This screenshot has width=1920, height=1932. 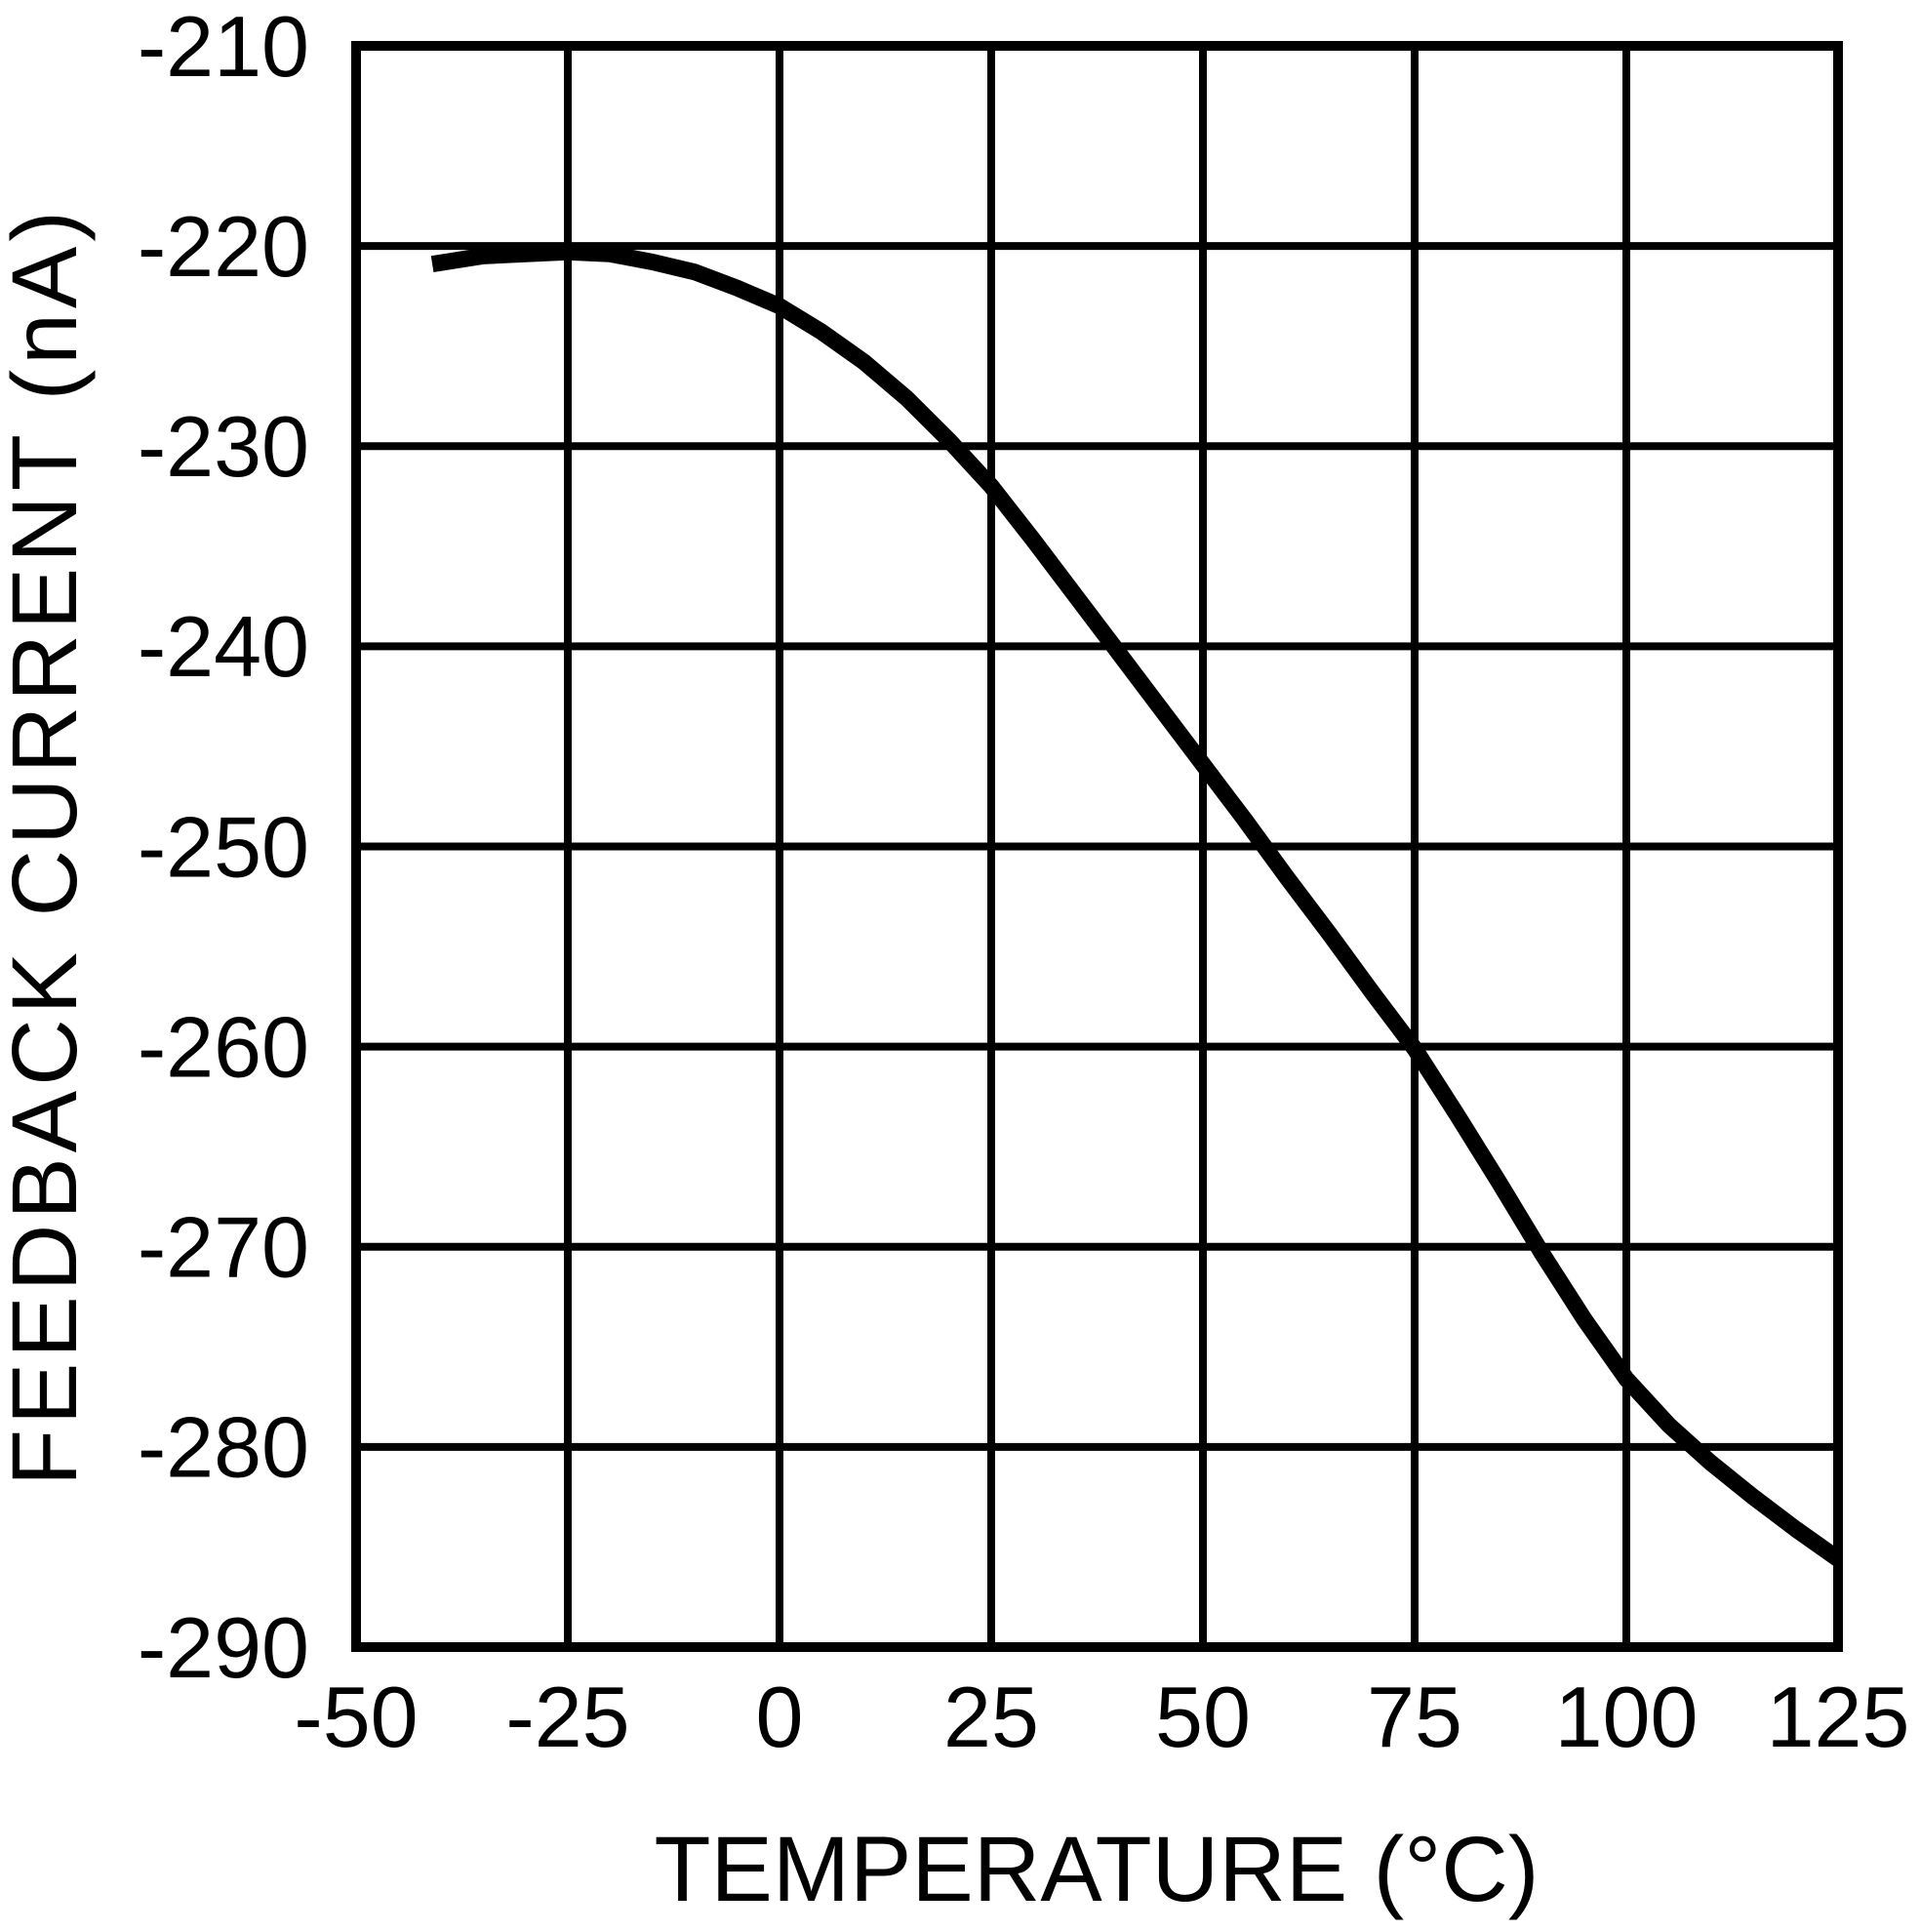 What do you see at coordinates (223, 47) in the screenshot?
I see `y-tick-label: -210` at bounding box center [223, 47].